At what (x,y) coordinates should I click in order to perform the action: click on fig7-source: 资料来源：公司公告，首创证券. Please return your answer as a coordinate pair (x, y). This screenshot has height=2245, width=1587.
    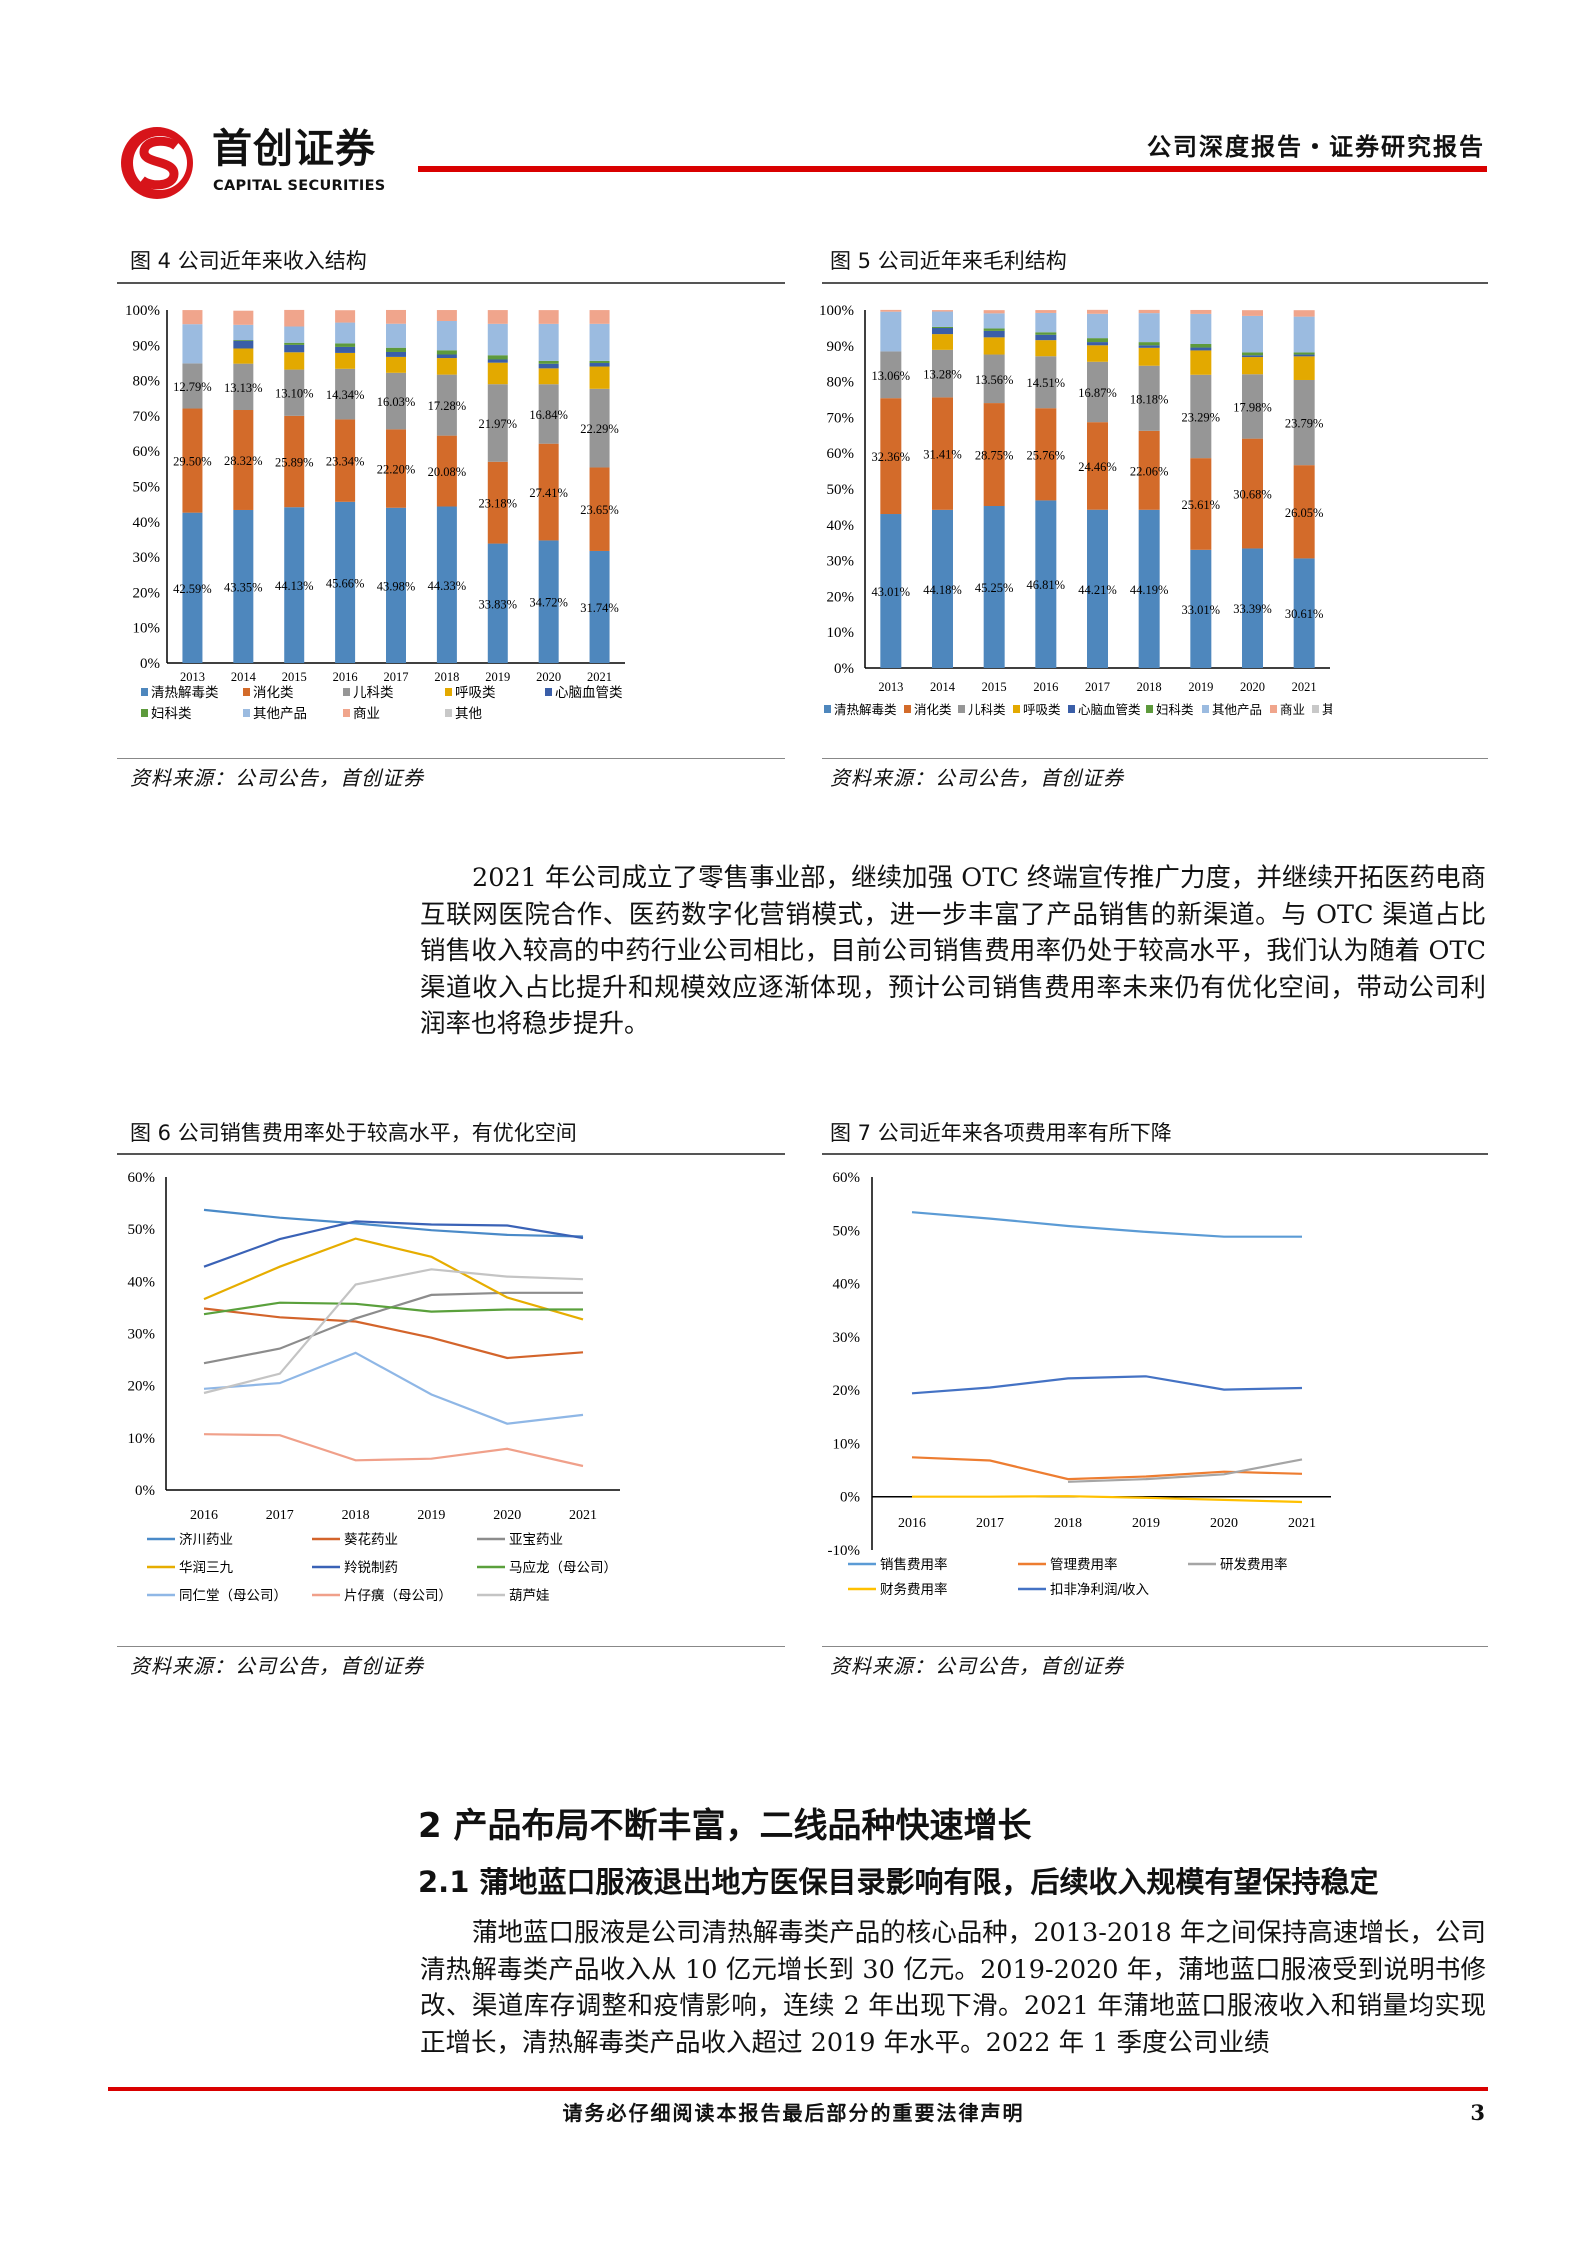
    Looking at the image, I should click on (977, 1666).